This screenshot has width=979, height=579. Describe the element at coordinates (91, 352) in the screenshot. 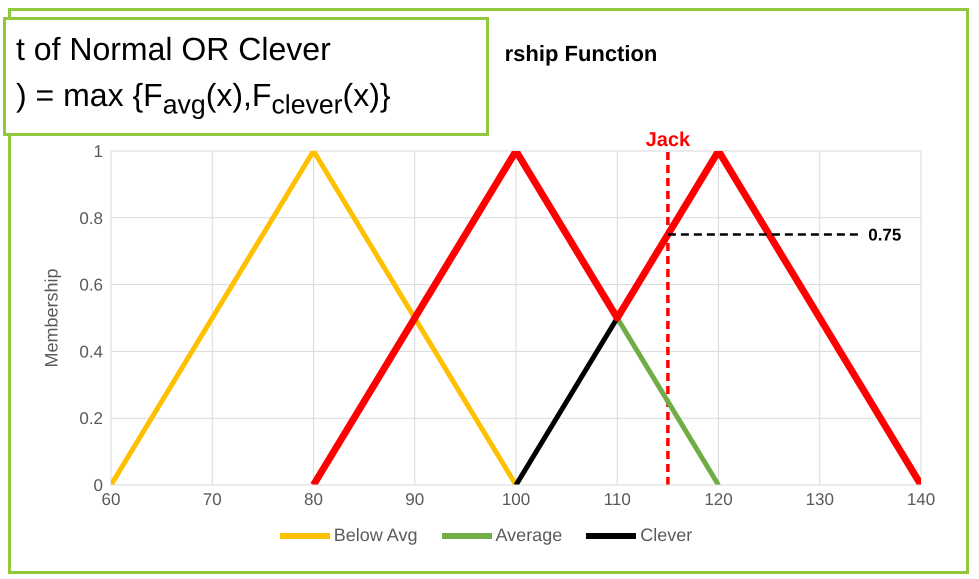

I see `y-tick-label: 0.4` at that location.